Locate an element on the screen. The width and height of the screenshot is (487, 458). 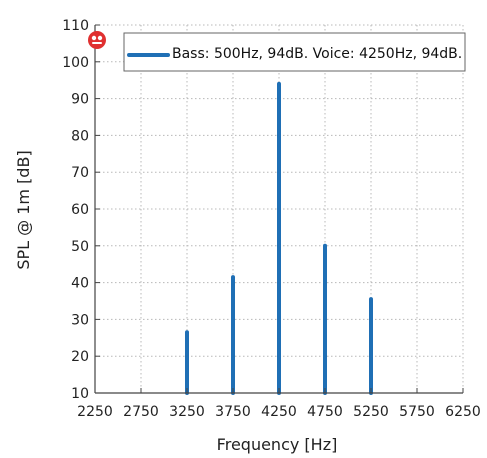
x-tick-label: 5750 is located at coordinates (417, 412).